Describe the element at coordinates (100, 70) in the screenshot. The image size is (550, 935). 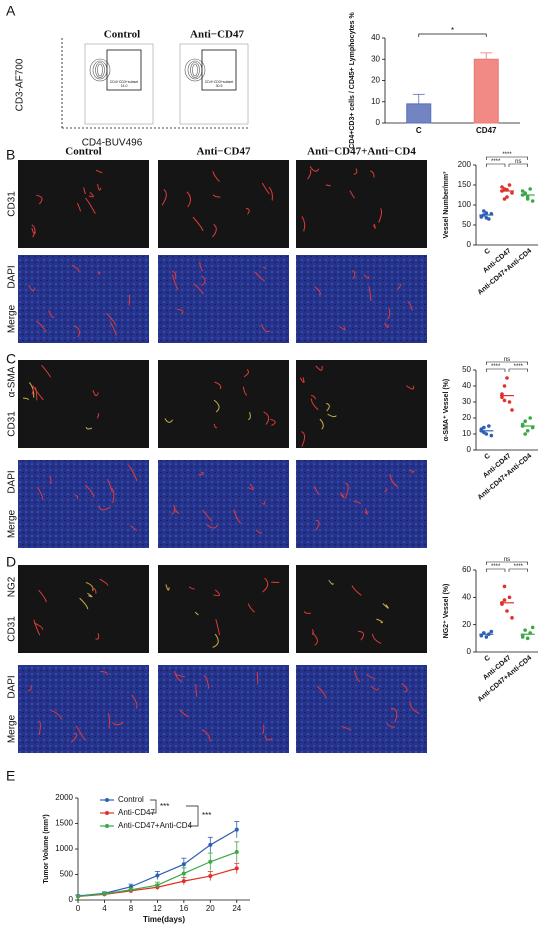
I see `contour` at that location.